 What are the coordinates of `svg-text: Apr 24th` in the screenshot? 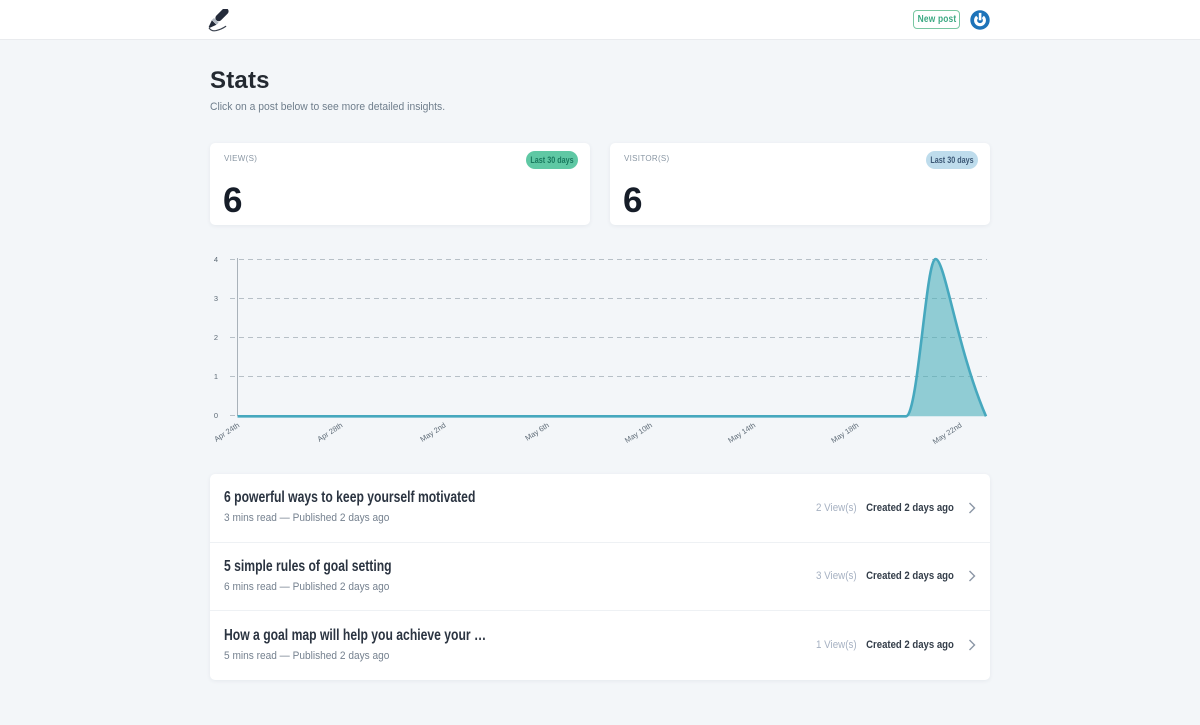 It's located at (226, 432).